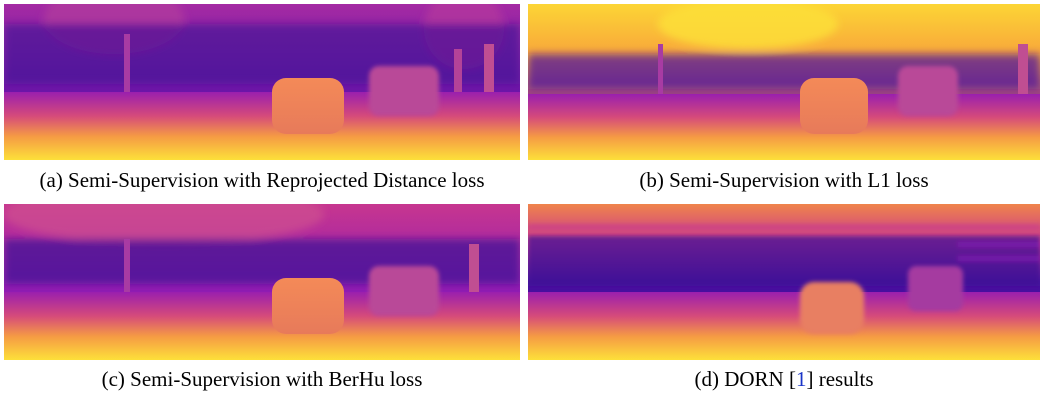 Image resolution: width=1044 pixels, height=393 pixels. I want to click on caption-b: (b) Semi-Supervision with L1 loss, so click(784, 180).